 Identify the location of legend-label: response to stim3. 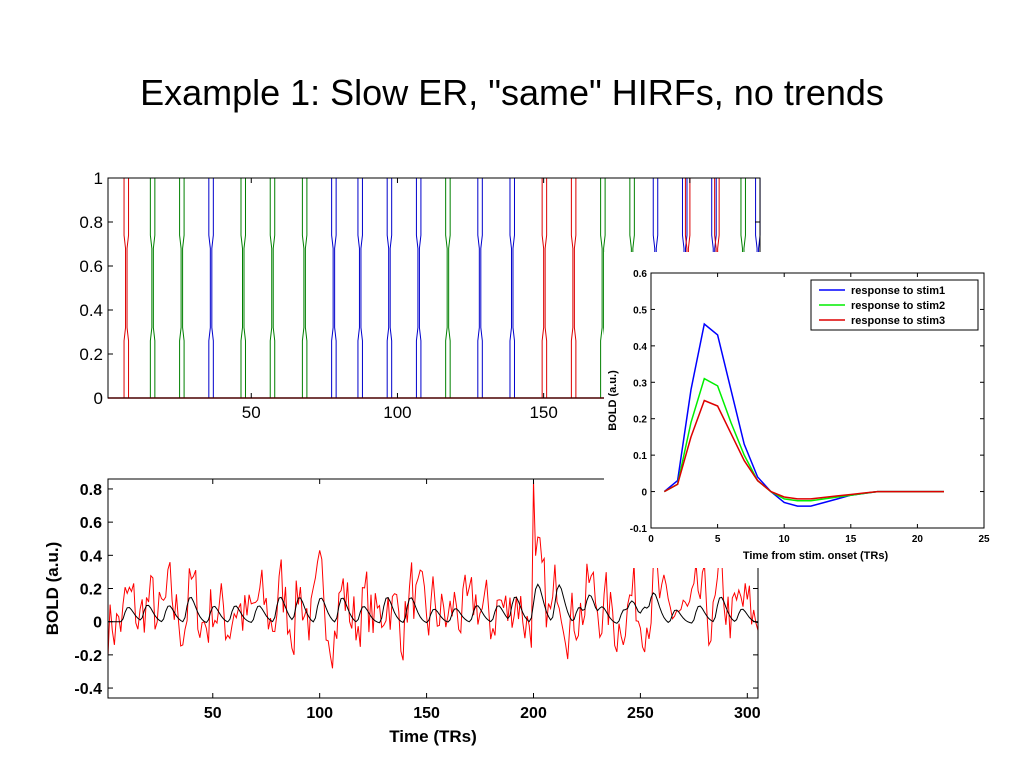
(898, 321).